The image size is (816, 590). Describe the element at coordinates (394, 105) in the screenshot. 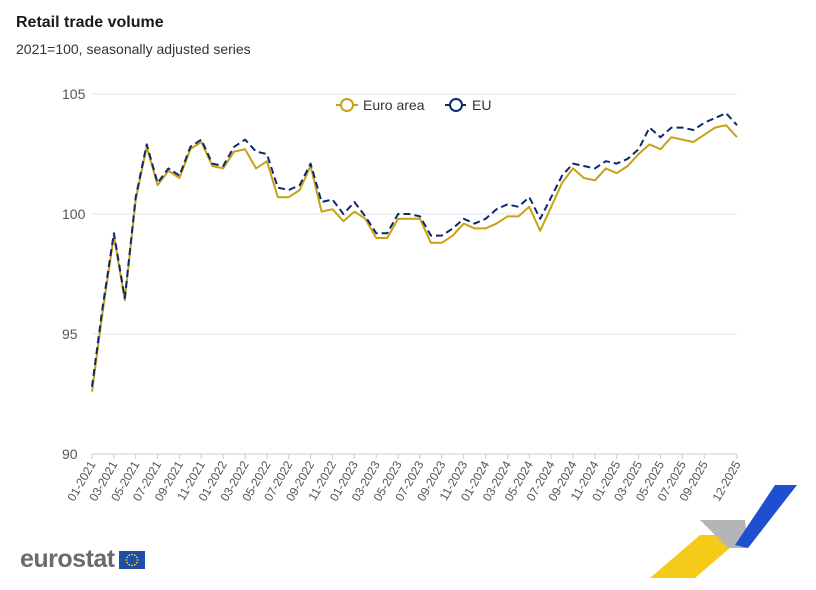

I see `legend-label: Euro area` at that location.